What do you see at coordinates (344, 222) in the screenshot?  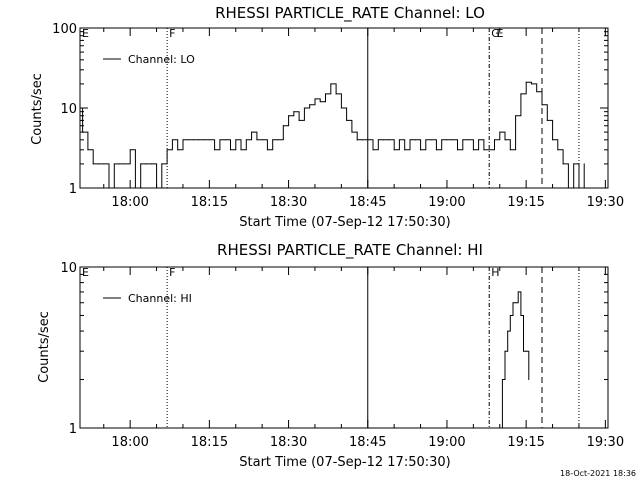 I see `x-axis-label: Start Time (07-Sep-12 17:50:30)` at bounding box center [344, 222].